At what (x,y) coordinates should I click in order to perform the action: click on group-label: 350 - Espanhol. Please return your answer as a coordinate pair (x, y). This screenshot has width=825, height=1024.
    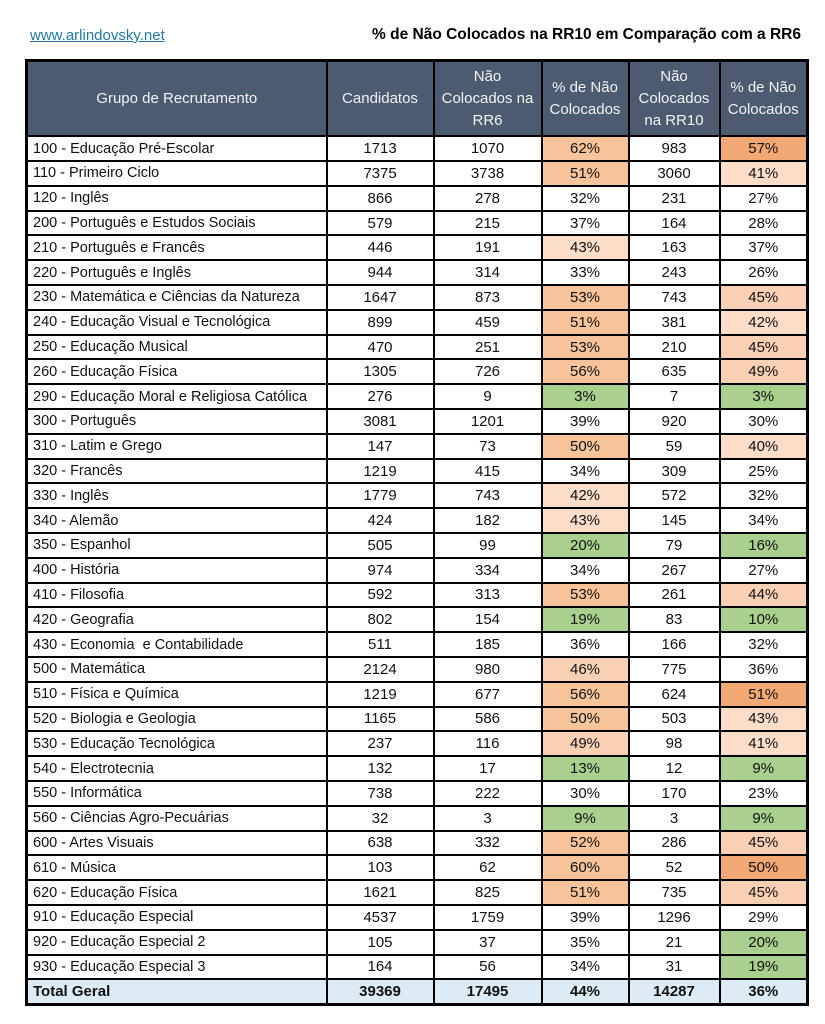
    Looking at the image, I should click on (176, 545).